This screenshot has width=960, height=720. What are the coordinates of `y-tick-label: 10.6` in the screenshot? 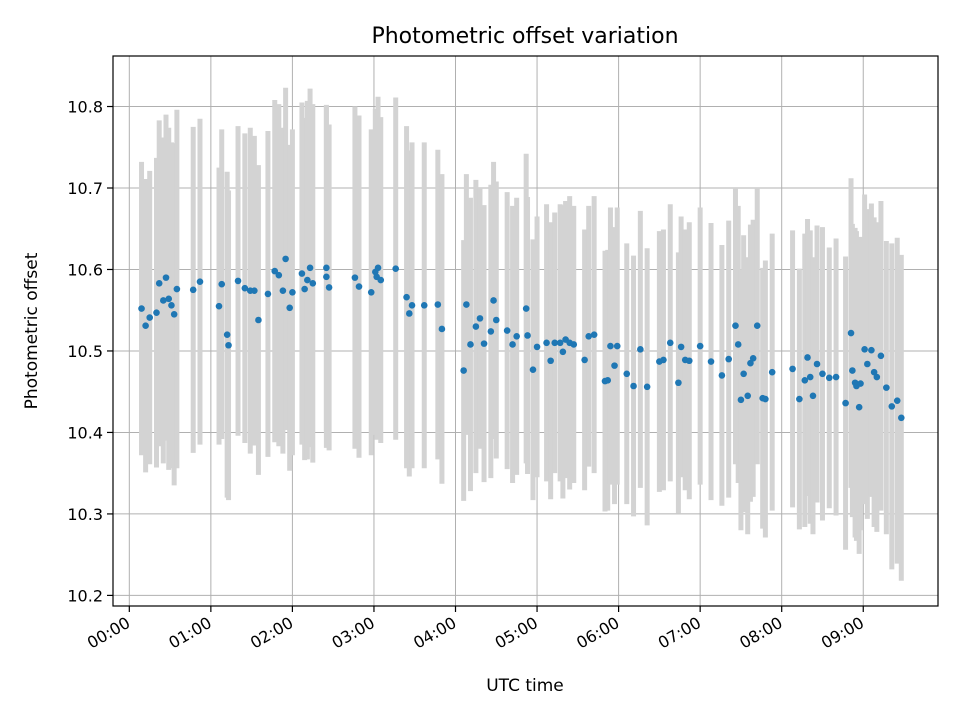 It's located at (85, 269).